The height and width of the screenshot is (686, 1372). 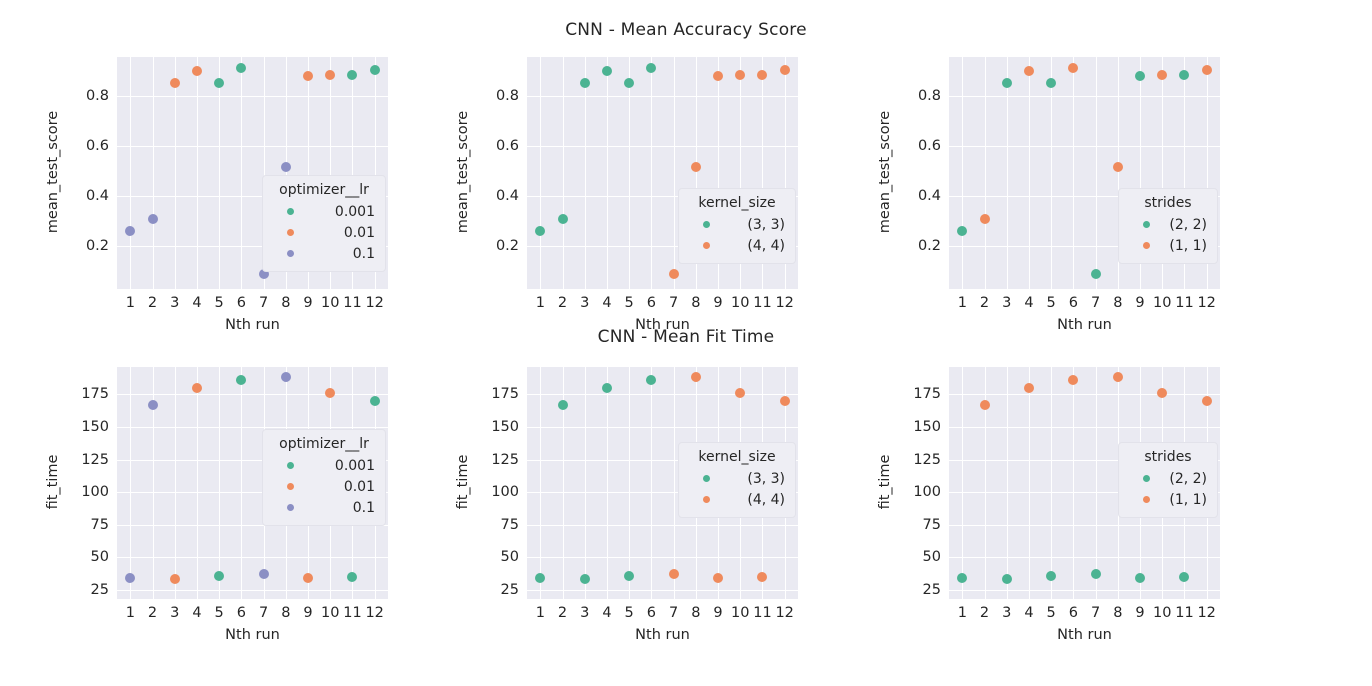 What do you see at coordinates (651, 613) in the screenshot?
I see `x-axis-tick-label: 6` at bounding box center [651, 613].